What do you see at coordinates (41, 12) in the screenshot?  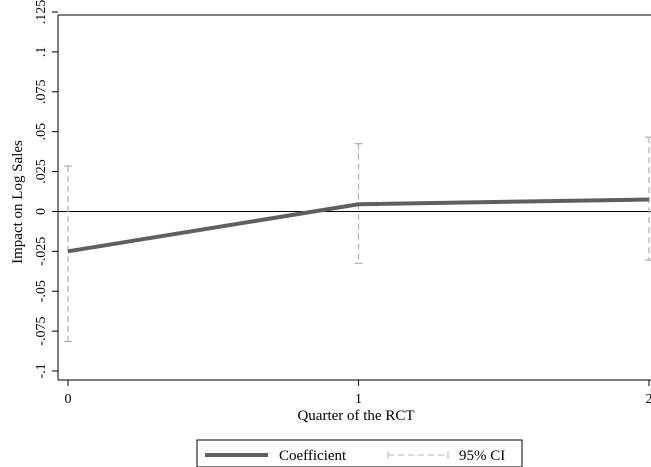 I see `y-tick-label: .125` at bounding box center [41, 12].